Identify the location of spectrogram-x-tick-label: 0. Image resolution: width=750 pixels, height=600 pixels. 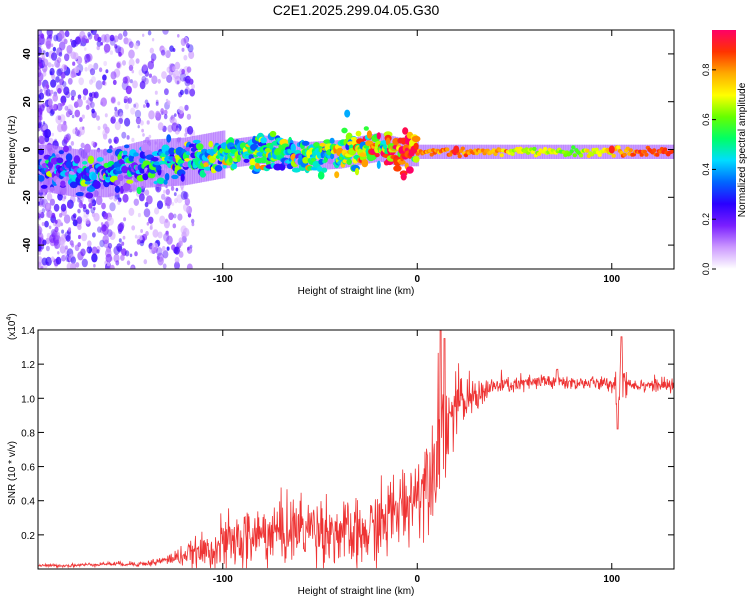
(417, 279).